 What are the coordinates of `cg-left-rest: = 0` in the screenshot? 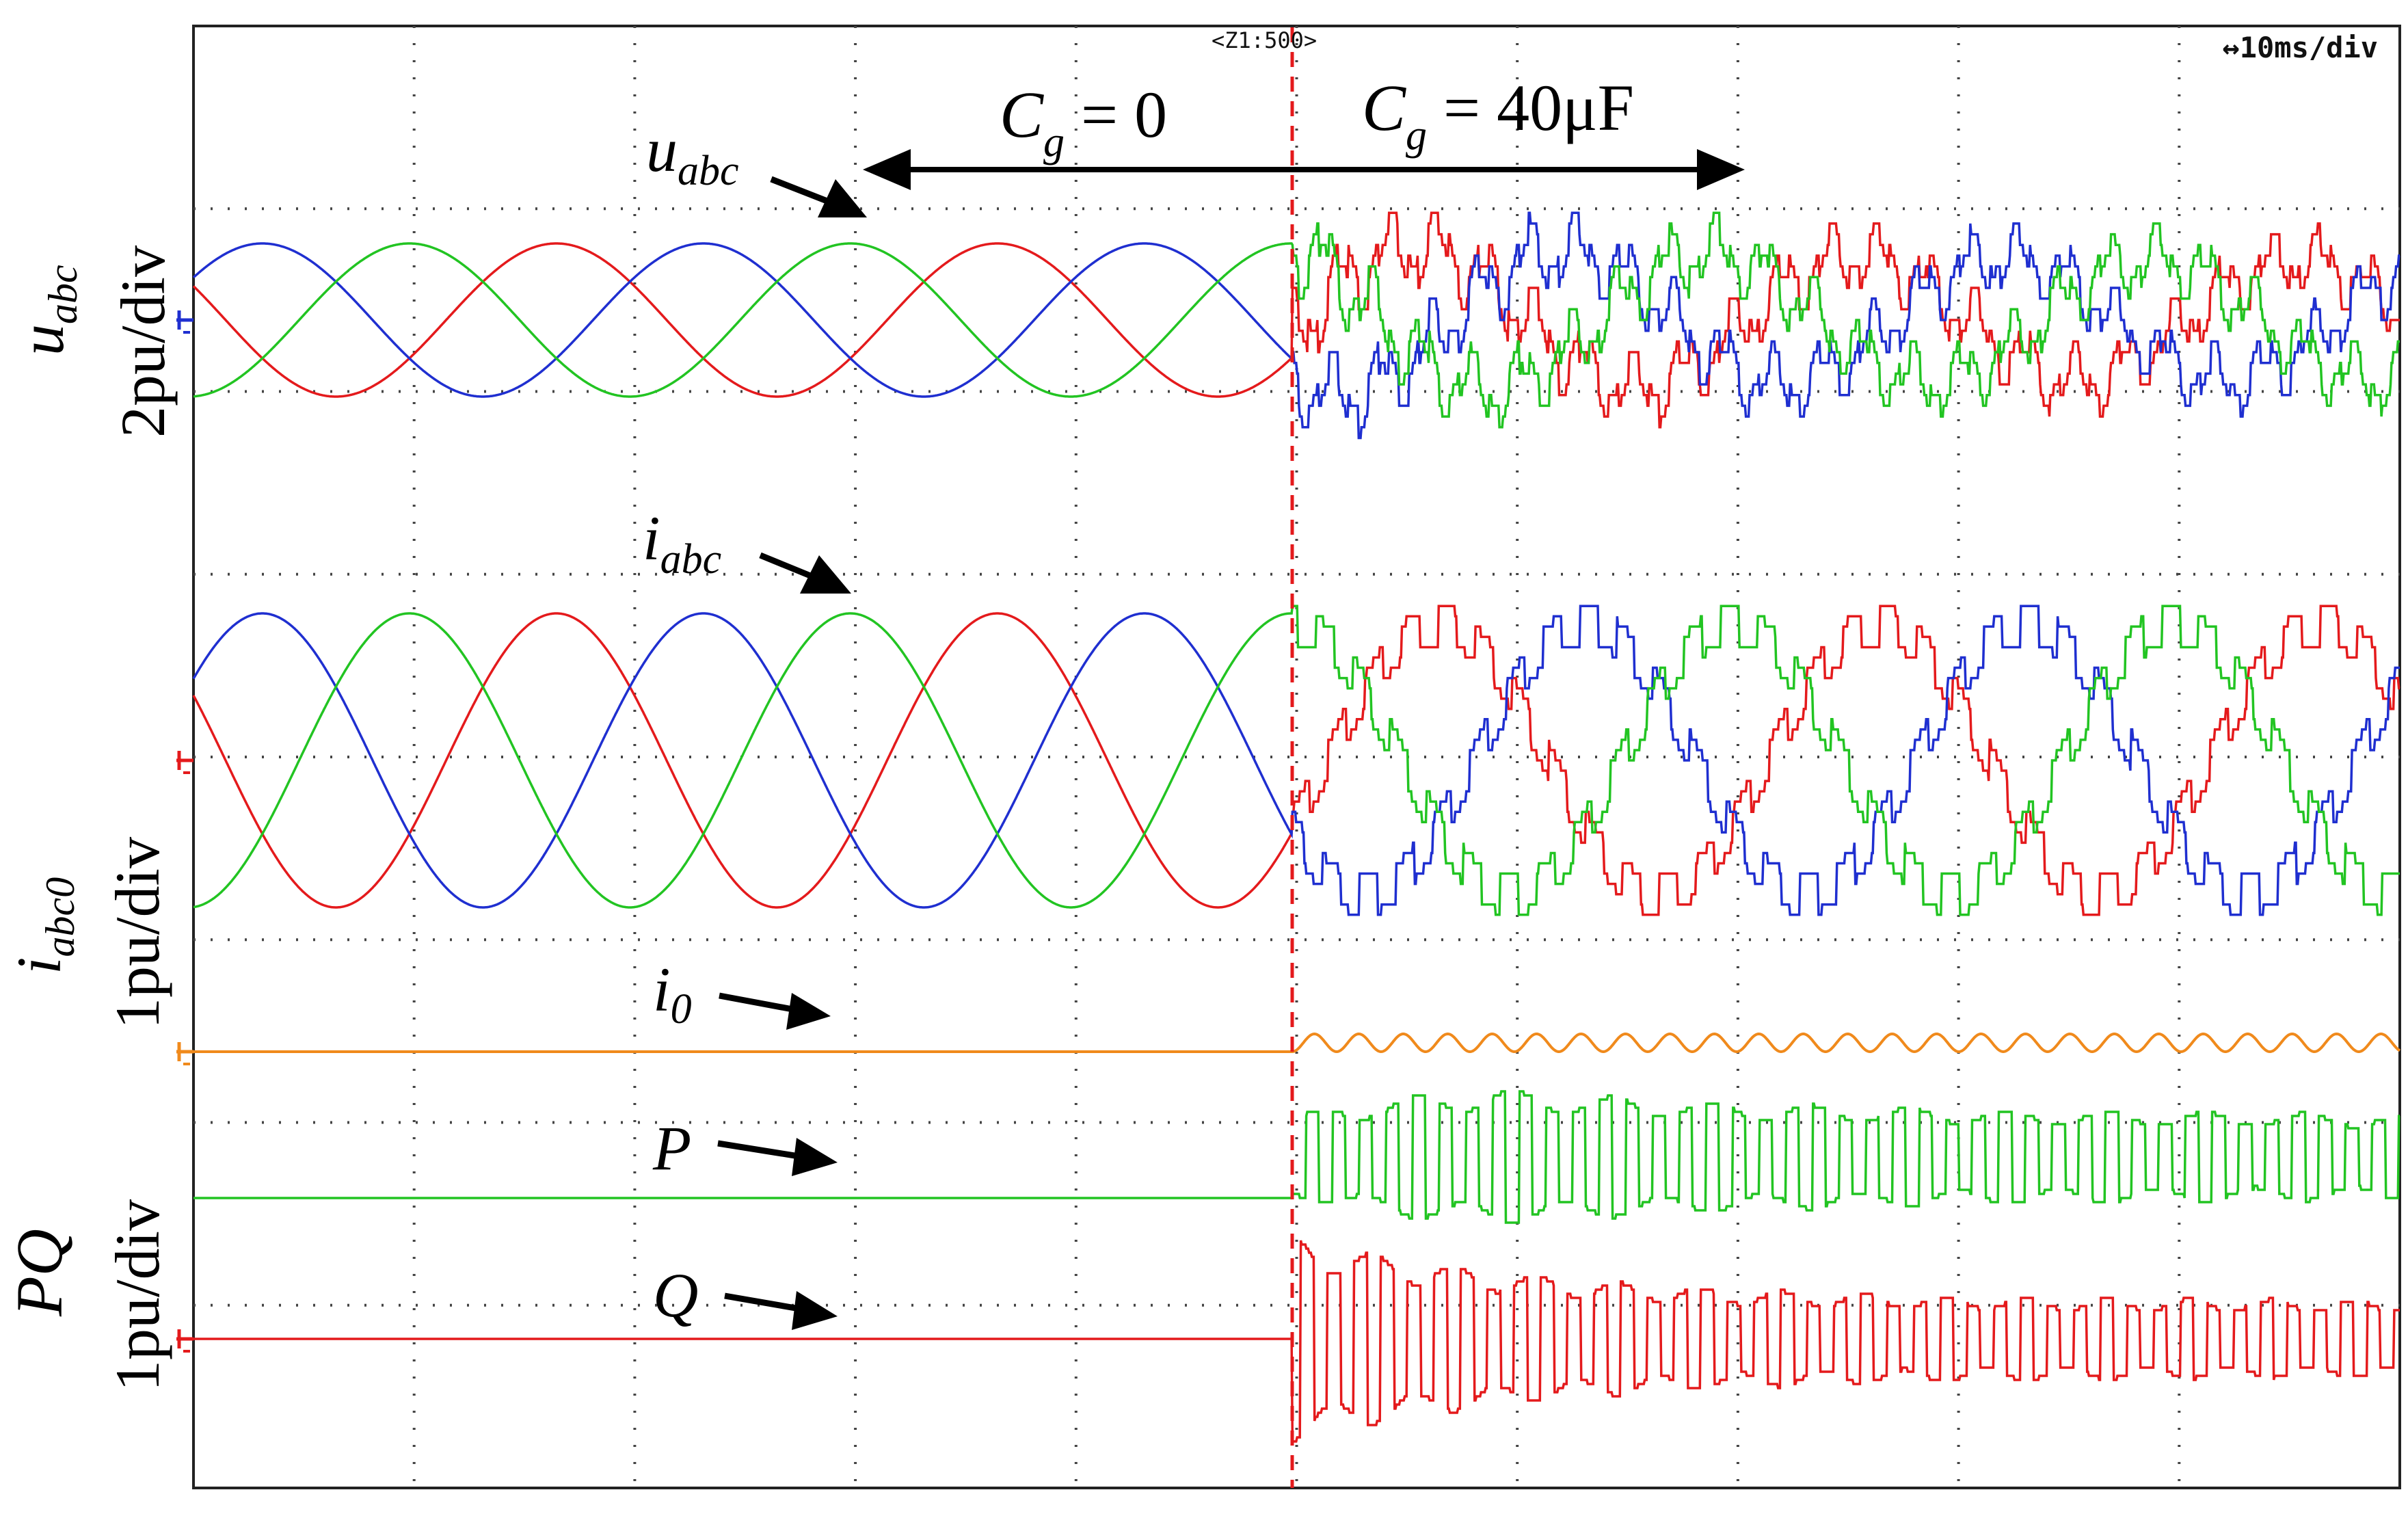 It's located at (1116, 114).